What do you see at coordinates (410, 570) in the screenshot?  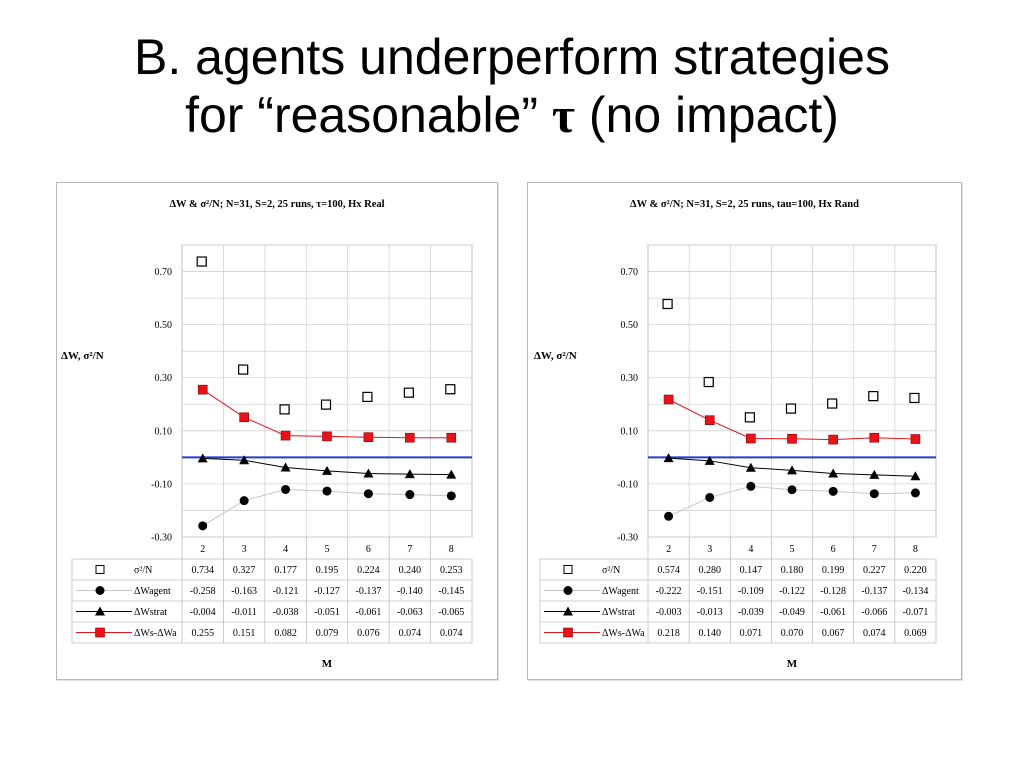 I see `table-cell: 0.240` at bounding box center [410, 570].